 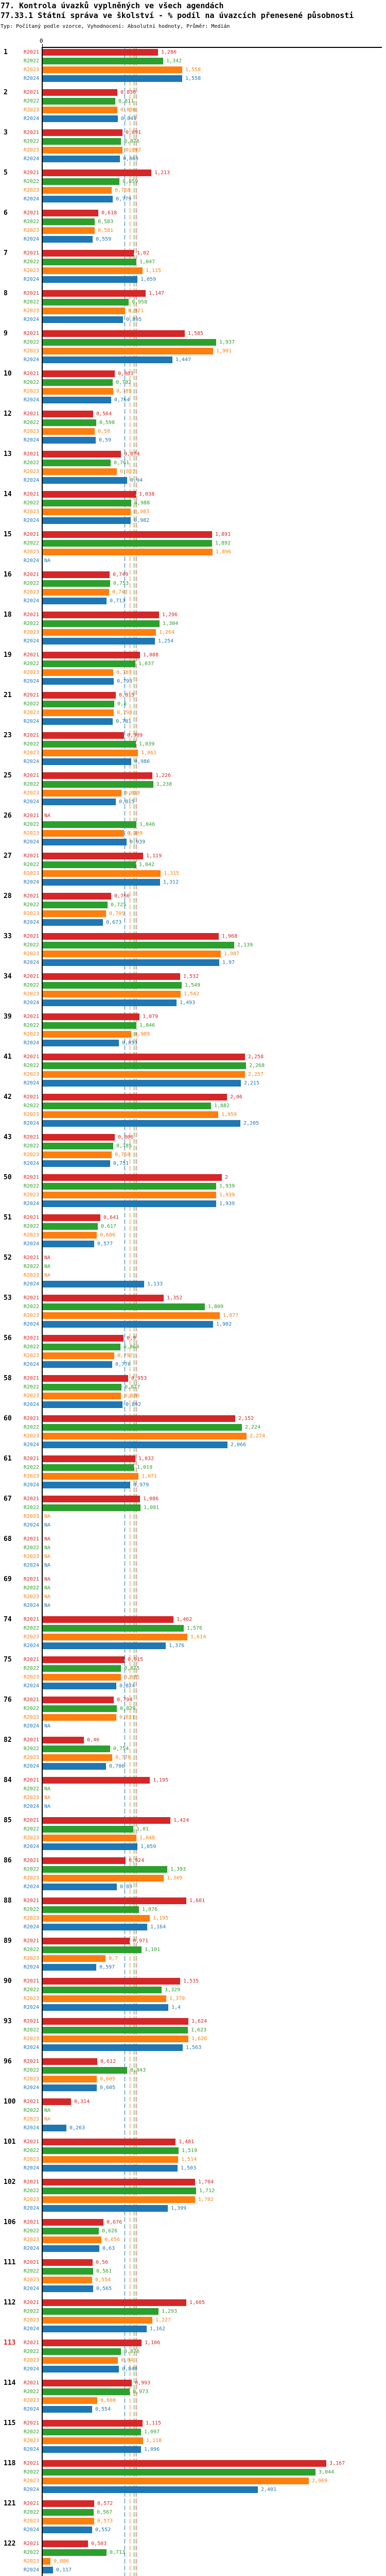 What do you see at coordinates (153, 2343) in the screenshot?
I see `bar-value: 1,106` at bounding box center [153, 2343].